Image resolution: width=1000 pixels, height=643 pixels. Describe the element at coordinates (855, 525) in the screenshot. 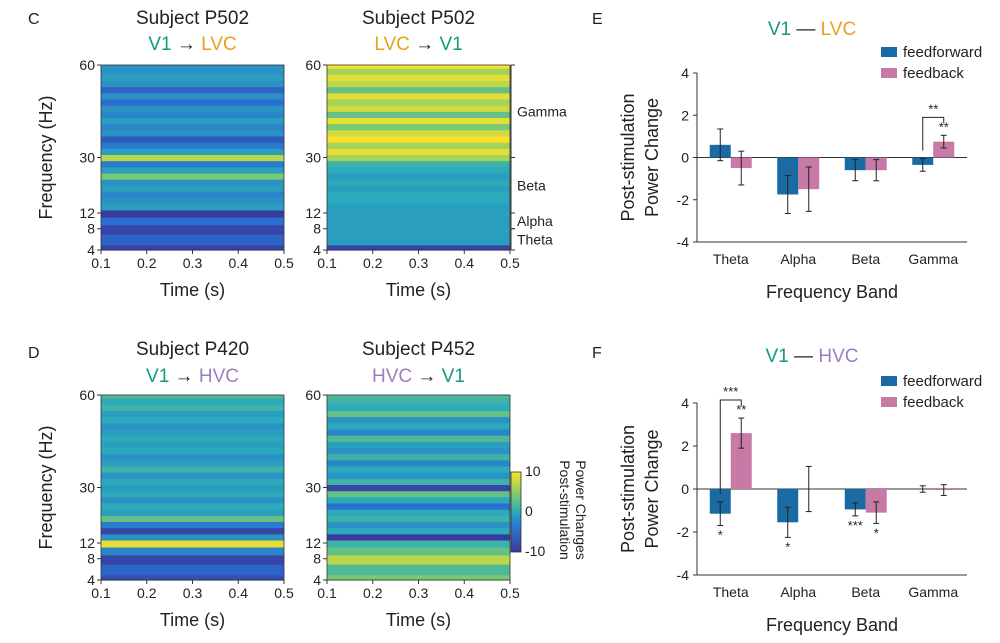

I see `significance-mark: ***` at that location.